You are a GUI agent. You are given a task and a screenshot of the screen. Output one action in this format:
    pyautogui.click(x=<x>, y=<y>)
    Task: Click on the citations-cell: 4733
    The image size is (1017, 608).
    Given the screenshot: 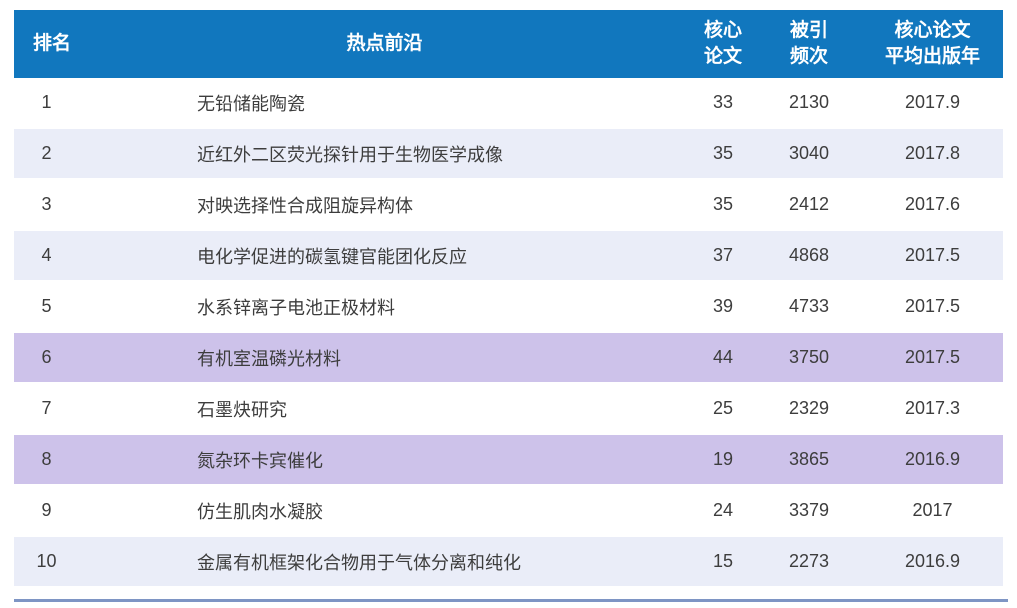 What is the action you would take?
    pyautogui.click(x=809, y=307)
    